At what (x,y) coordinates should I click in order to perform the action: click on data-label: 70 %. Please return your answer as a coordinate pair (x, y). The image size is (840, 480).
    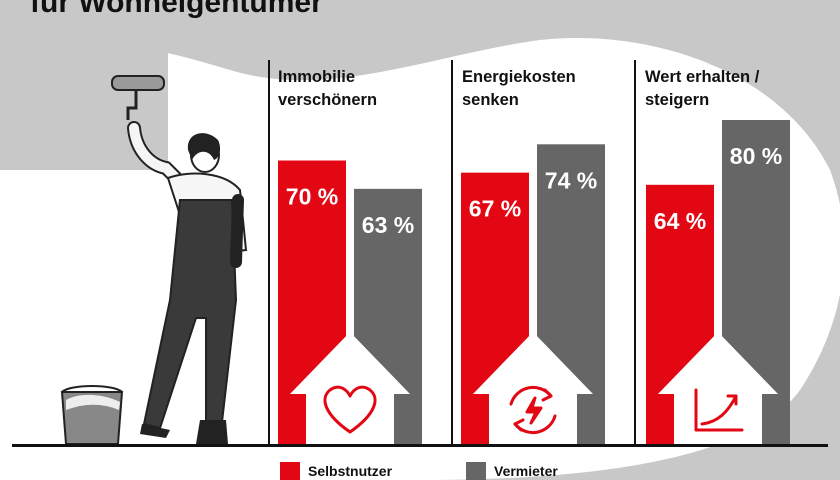
    Looking at the image, I should click on (312, 197).